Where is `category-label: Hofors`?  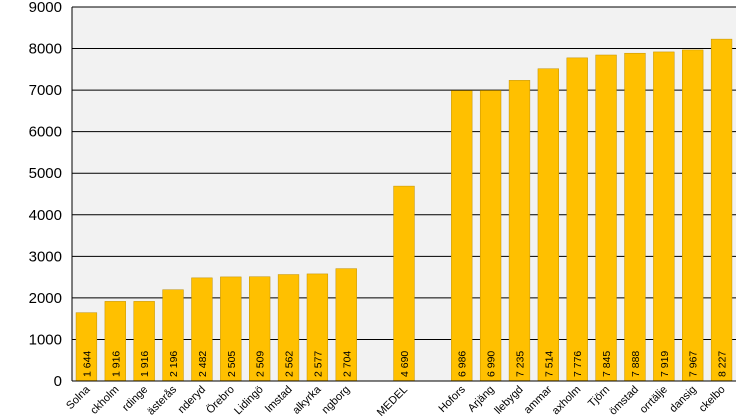
category-label: Hofors is located at coordinates (452, 399).